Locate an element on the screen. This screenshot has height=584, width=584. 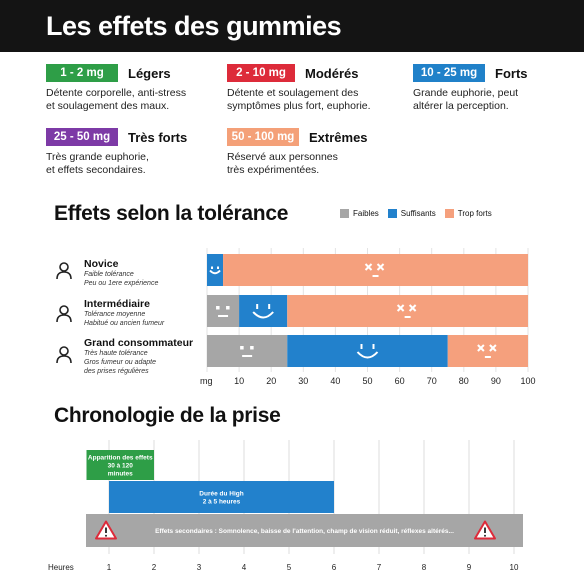
legend-item-faibles: Faibles is located at coordinates (359, 213).